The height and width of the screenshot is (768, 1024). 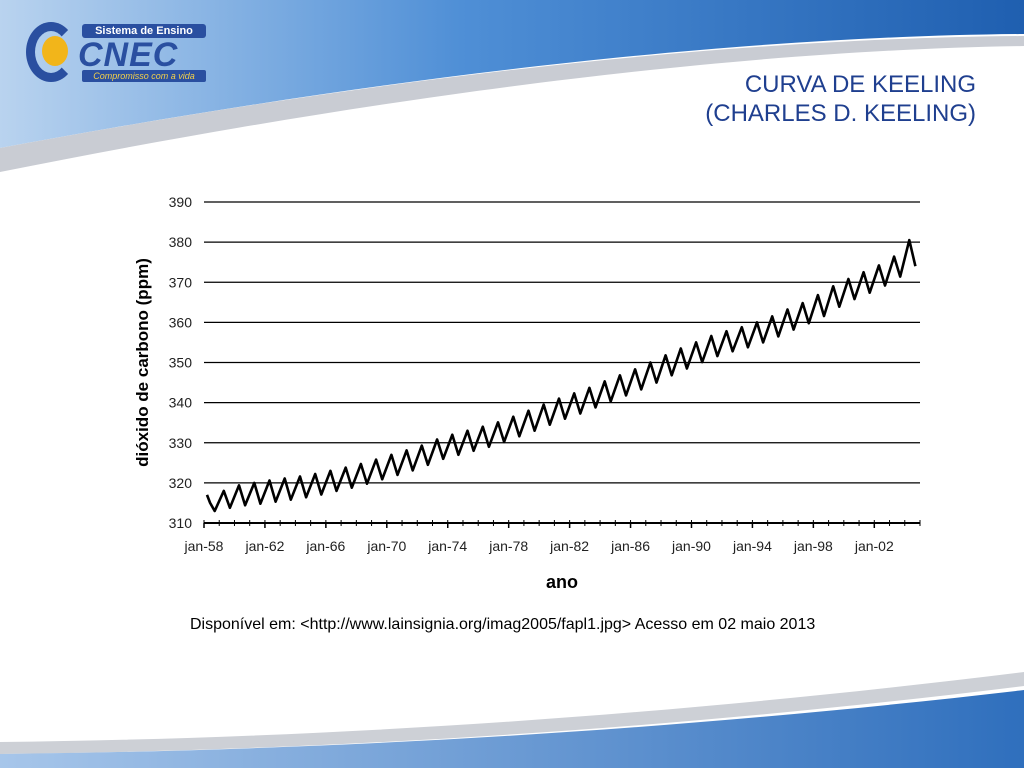 What do you see at coordinates (569, 546) in the screenshot?
I see `x-tick-label: jan-82` at bounding box center [569, 546].